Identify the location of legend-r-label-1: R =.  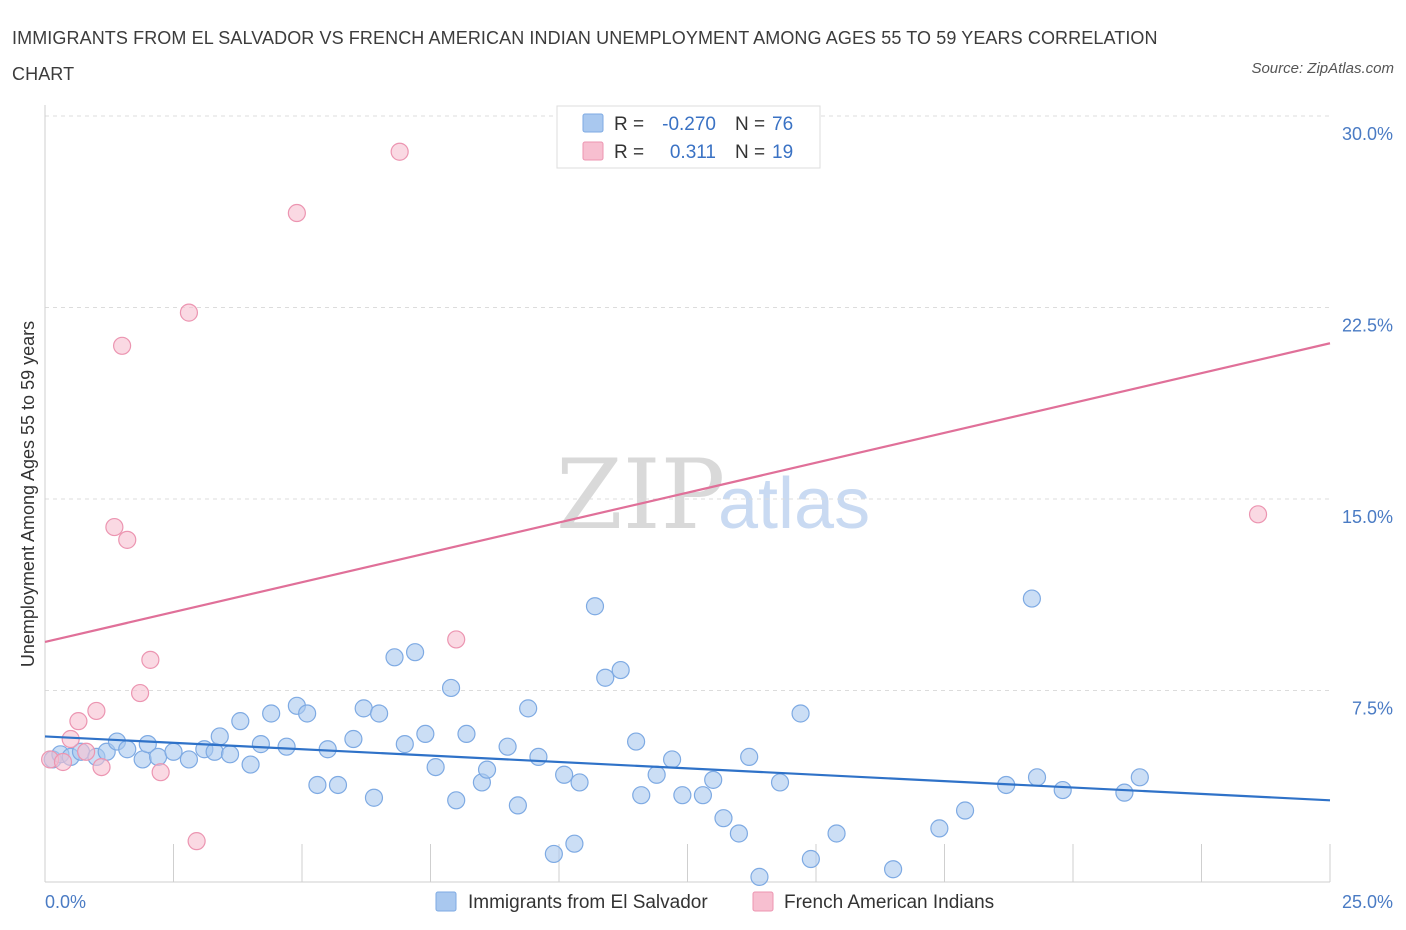
(629, 152).